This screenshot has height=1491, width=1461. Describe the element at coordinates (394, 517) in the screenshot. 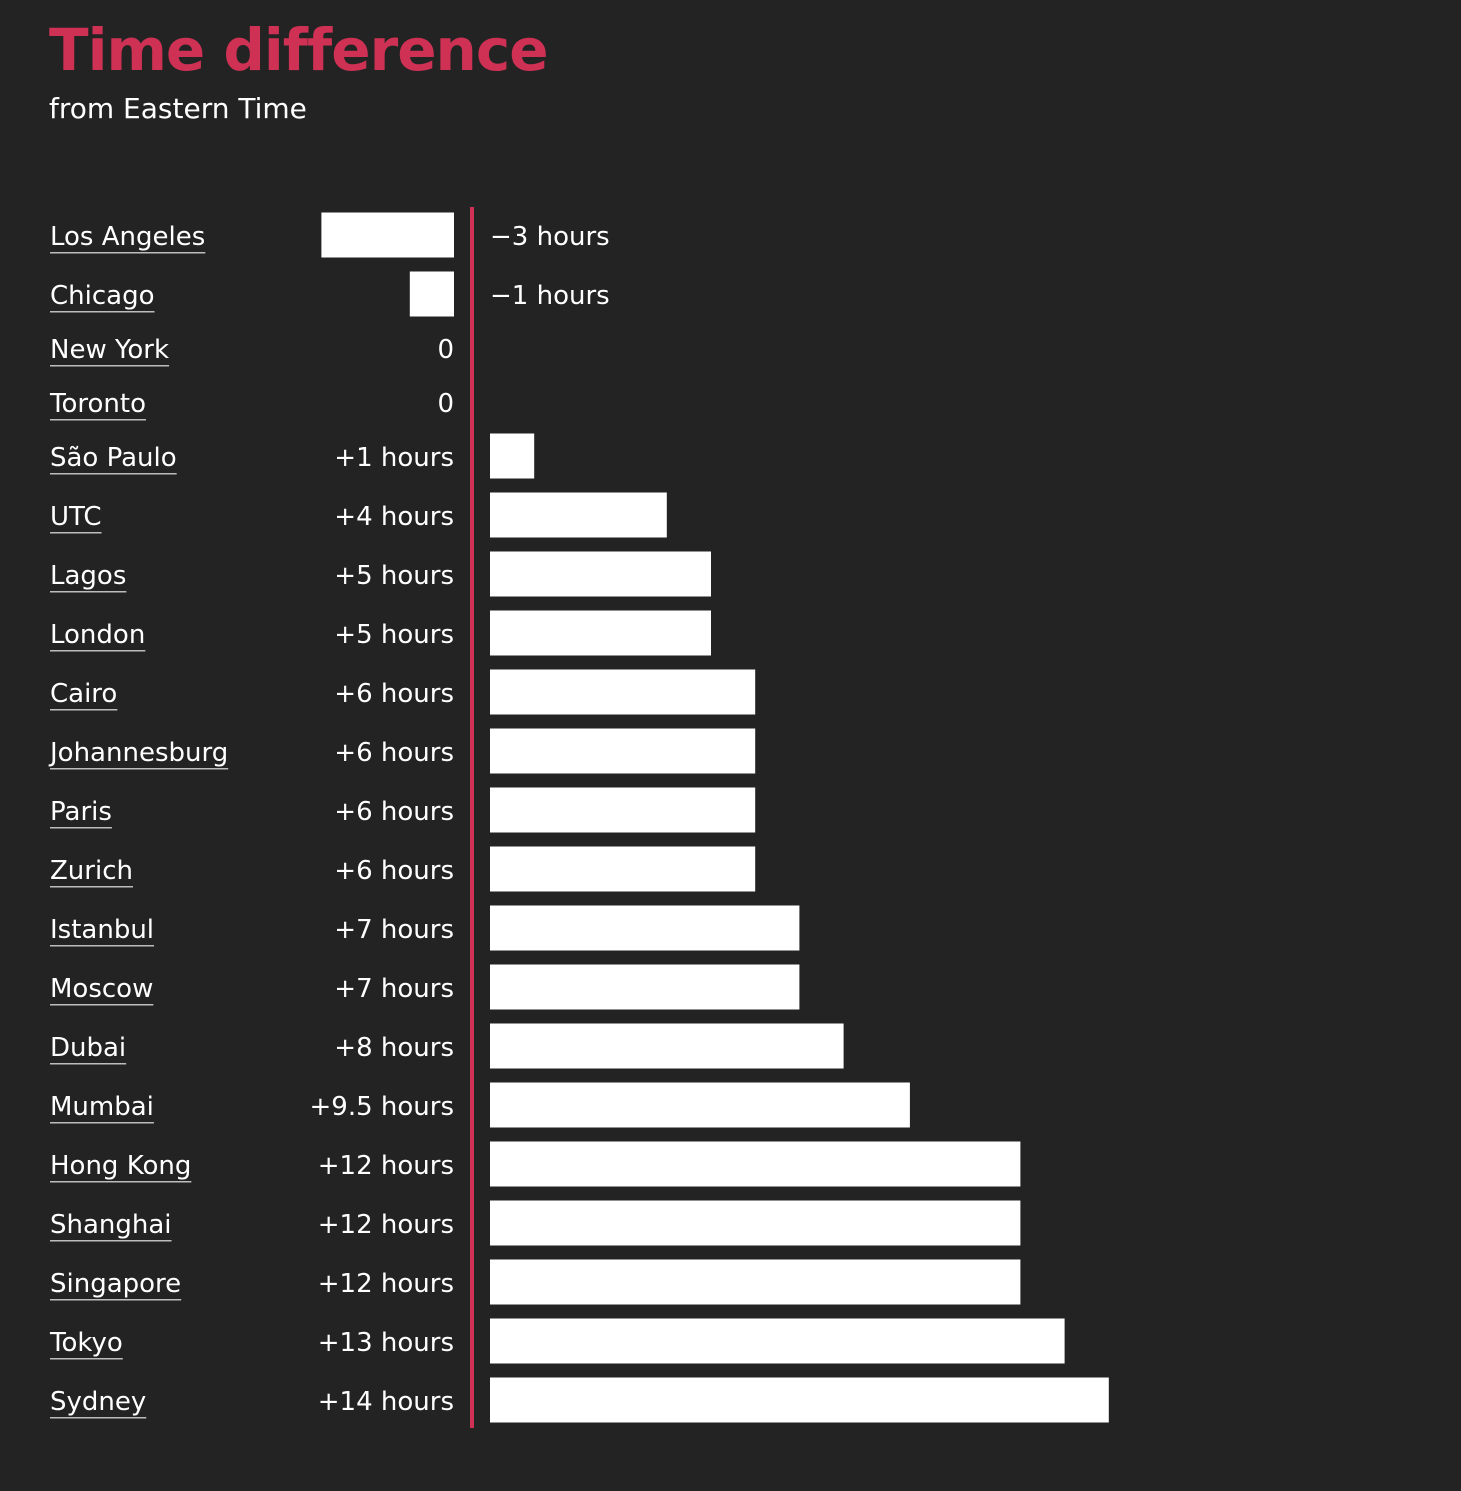

I see `value-label-utc: +4 hours` at that location.